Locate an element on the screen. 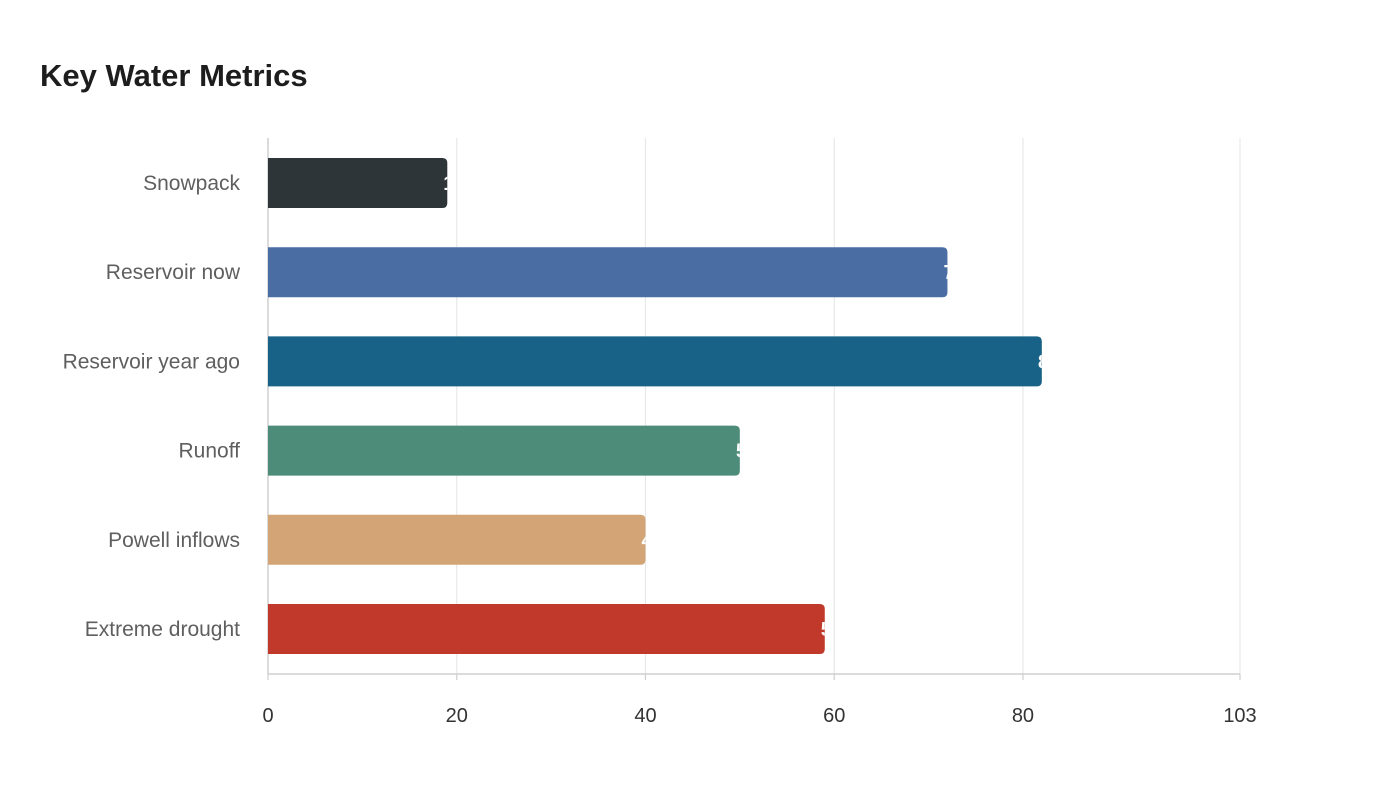 The width and height of the screenshot is (1400, 800). value-label: 8 is located at coordinates (1043, 362).